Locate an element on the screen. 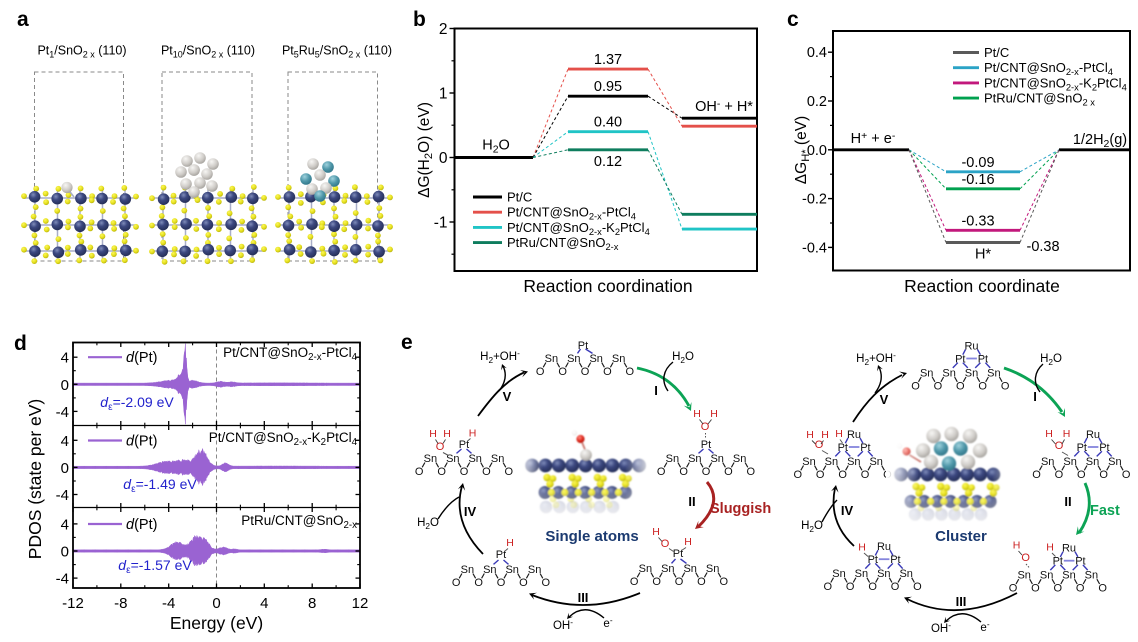 Image resolution: width=1138 pixels, height=642 pixels. svg-text: b is located at coordinates (419, 19).